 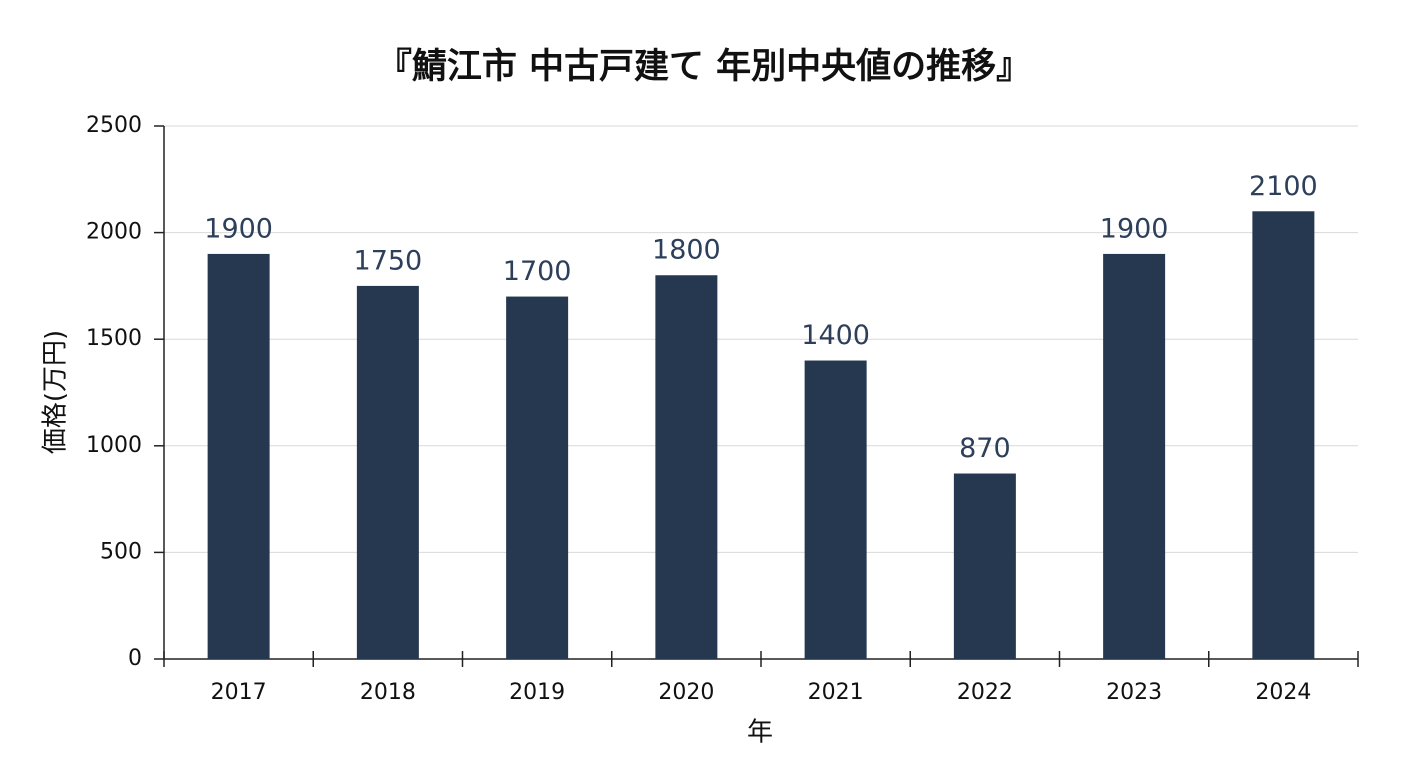 What do you see at coordinates (388, 692) in the screenshot?
I see `x-tick-label: 2018` at bounding box center [388, 692].